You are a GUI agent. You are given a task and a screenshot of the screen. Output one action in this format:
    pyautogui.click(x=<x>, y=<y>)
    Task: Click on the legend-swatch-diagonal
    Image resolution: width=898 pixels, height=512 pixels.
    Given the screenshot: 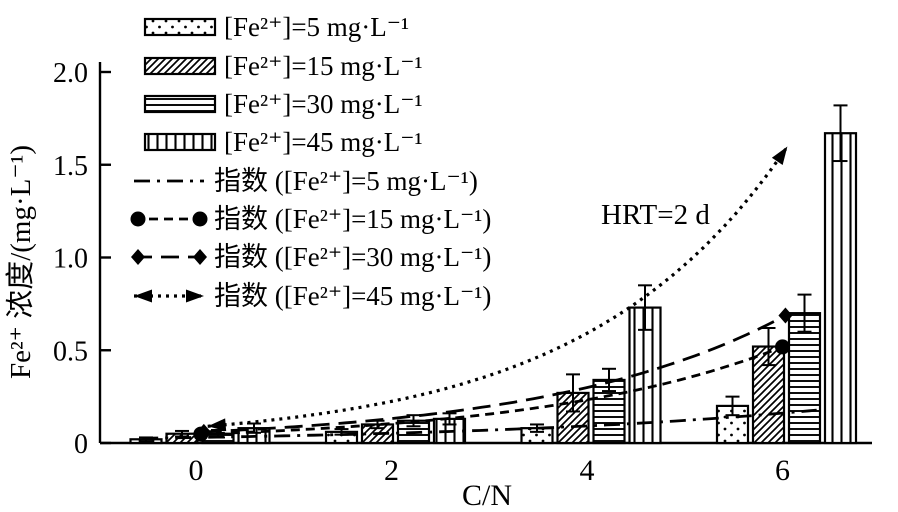 What is the action you would take?
    pyautogui.click(x=180, y=66)
    